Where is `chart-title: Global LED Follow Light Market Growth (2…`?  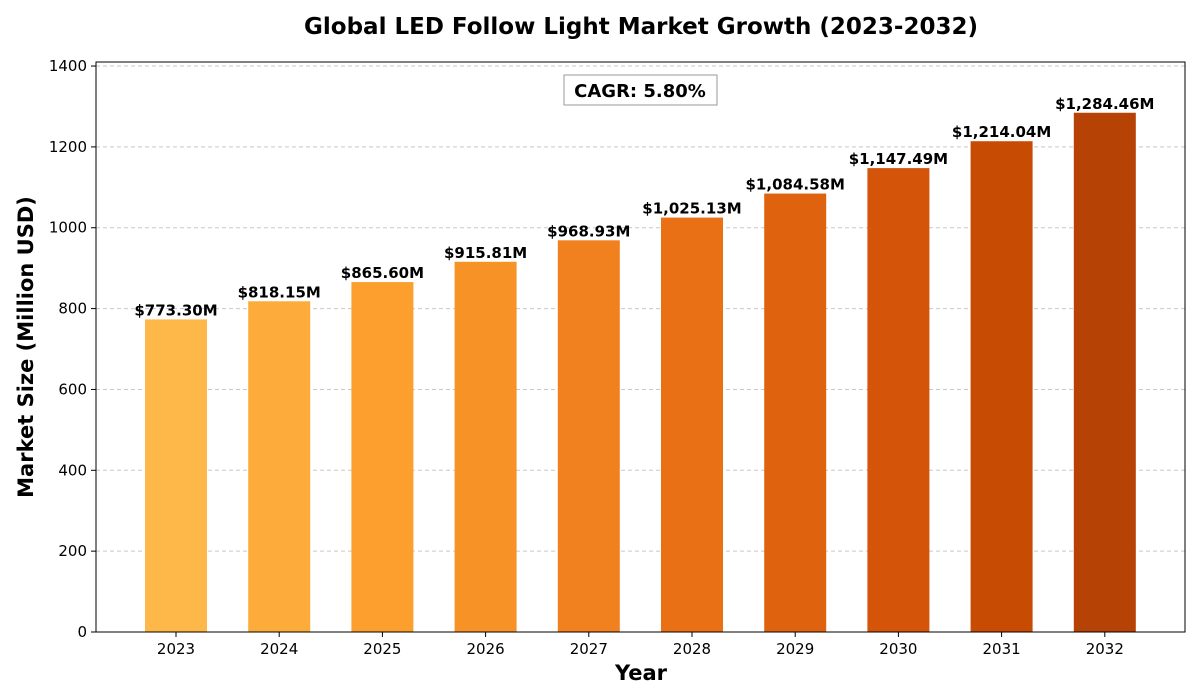 chart-title: Global LED Follow Light Market Growth (2… is located at coordinates (641, 27).